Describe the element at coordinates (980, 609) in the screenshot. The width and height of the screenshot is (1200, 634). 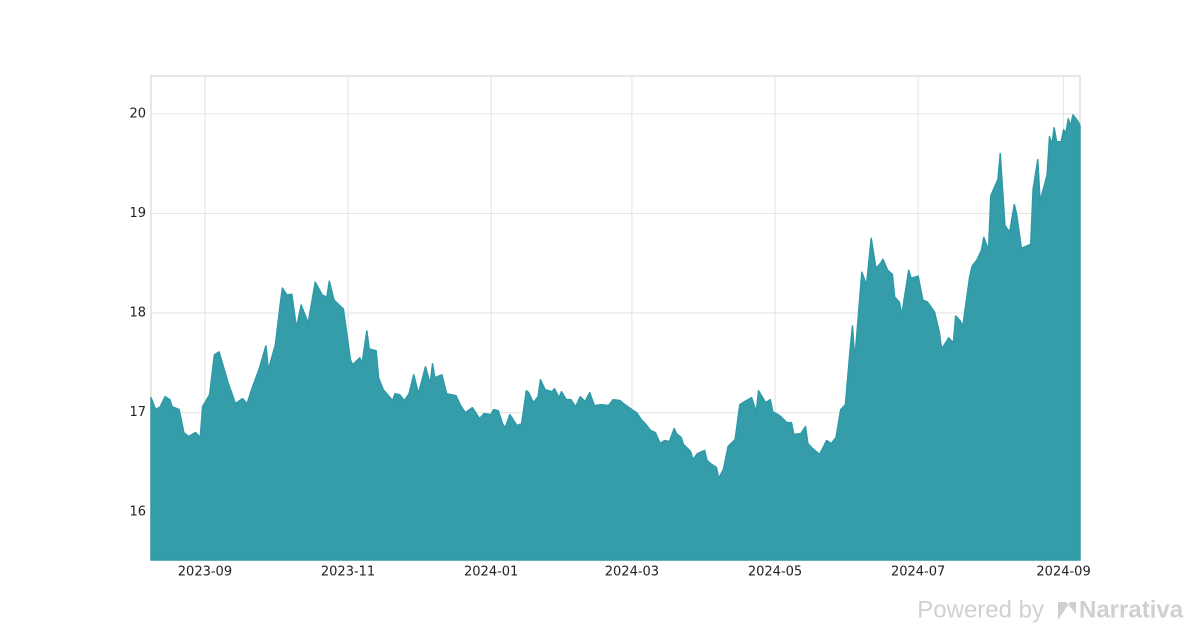
I see `watermark-prefix: Powered by` at that location.